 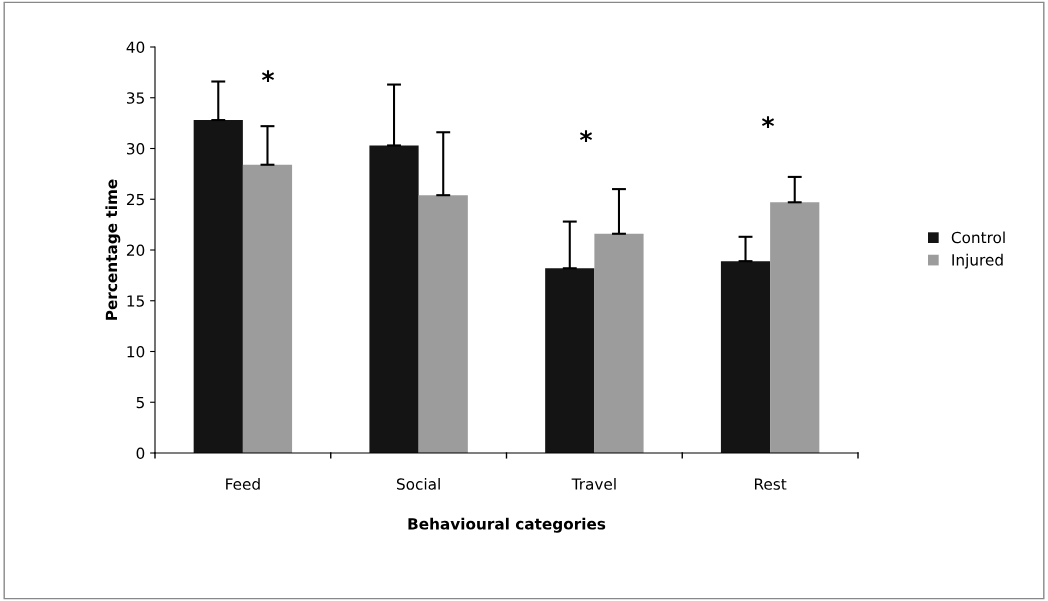 What do you see at coordinates (135, 301) in the screenshot?
I see `y-tick-label: 15` at bounding box center [135, 301].